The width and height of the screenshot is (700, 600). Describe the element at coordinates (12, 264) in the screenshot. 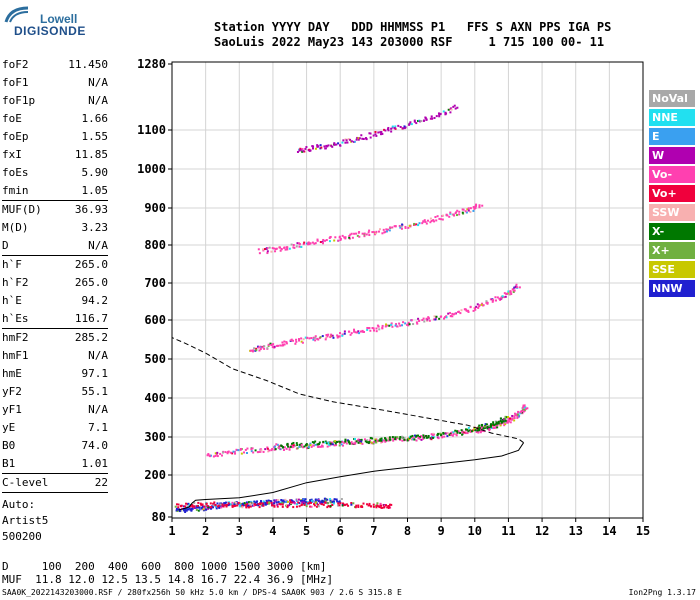

I see `param-name: h`F` at that location.